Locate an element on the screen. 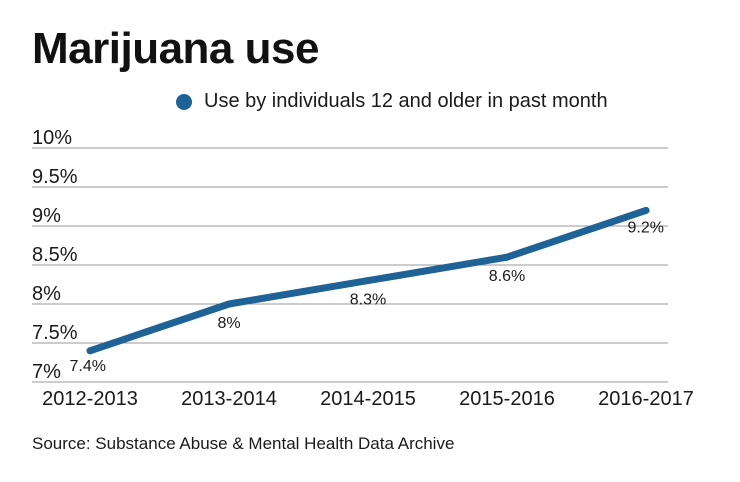 The width and height of the screenshot is (740, 482). chart-title: Marijuana use is located at coordinates (175, 48).